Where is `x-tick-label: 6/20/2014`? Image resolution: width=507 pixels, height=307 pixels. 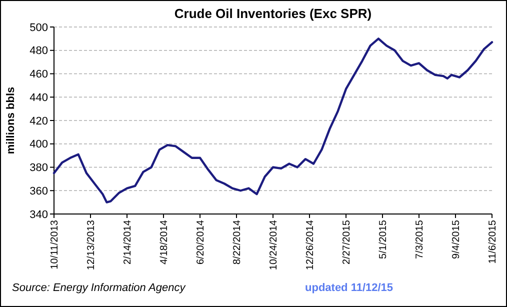
x-tick-label: 6/20/2014 is located at coordinates (201, 242).